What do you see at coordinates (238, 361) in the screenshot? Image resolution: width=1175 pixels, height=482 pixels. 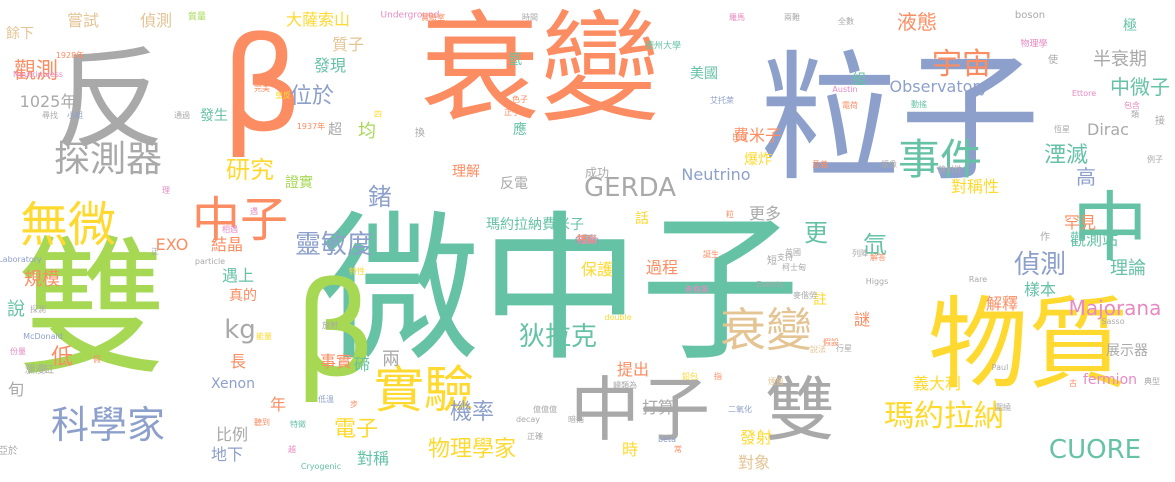 I see `cloud-word-51: 長` at bounding box center [238, 361].